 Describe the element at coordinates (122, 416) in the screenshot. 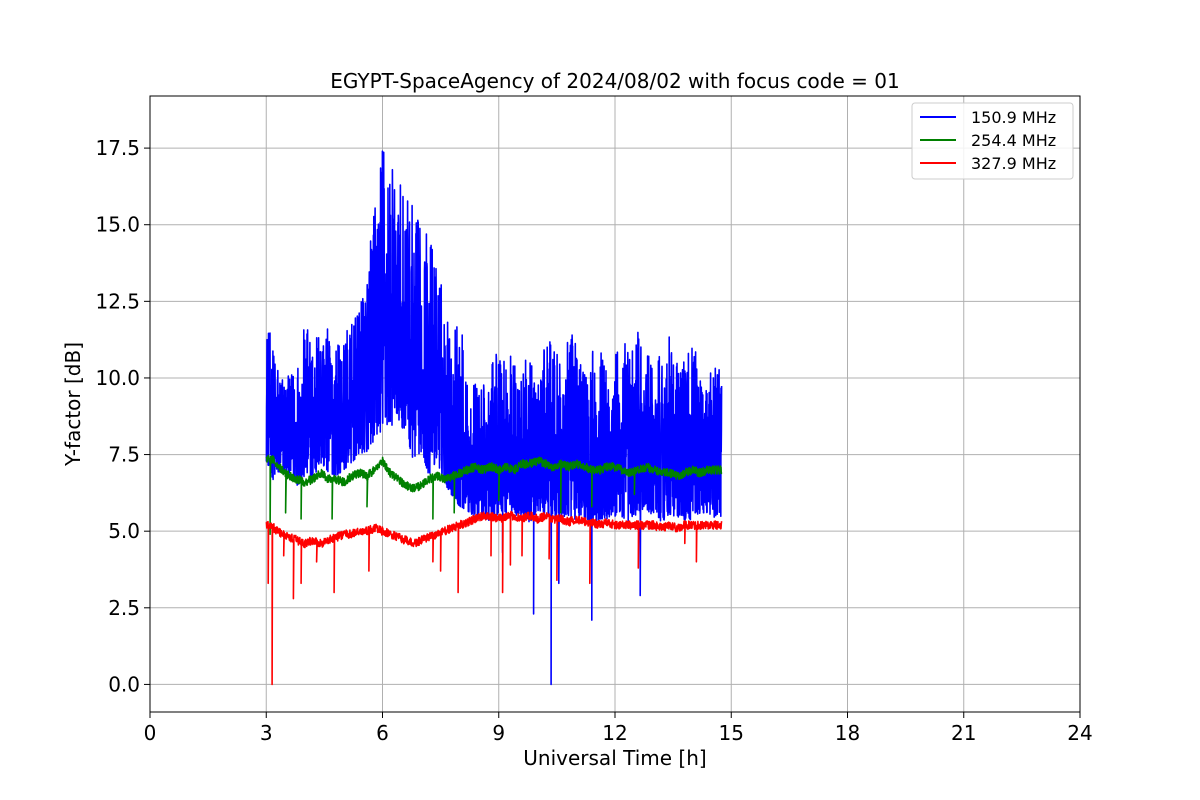

I see `y-axis: 0.0 2.5 5.0 7.5 10.0 12.5 15.0 17.5` at that location.